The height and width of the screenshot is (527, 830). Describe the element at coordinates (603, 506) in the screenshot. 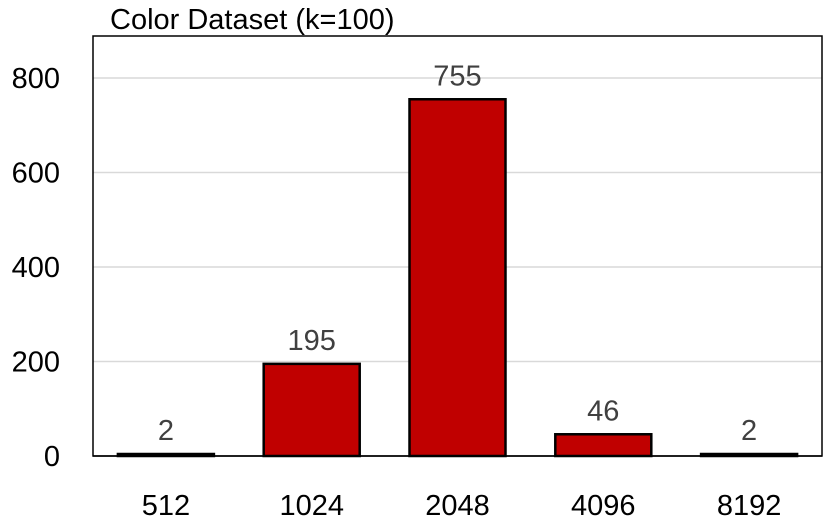

I see `x-tick-label: 4096` at that location.